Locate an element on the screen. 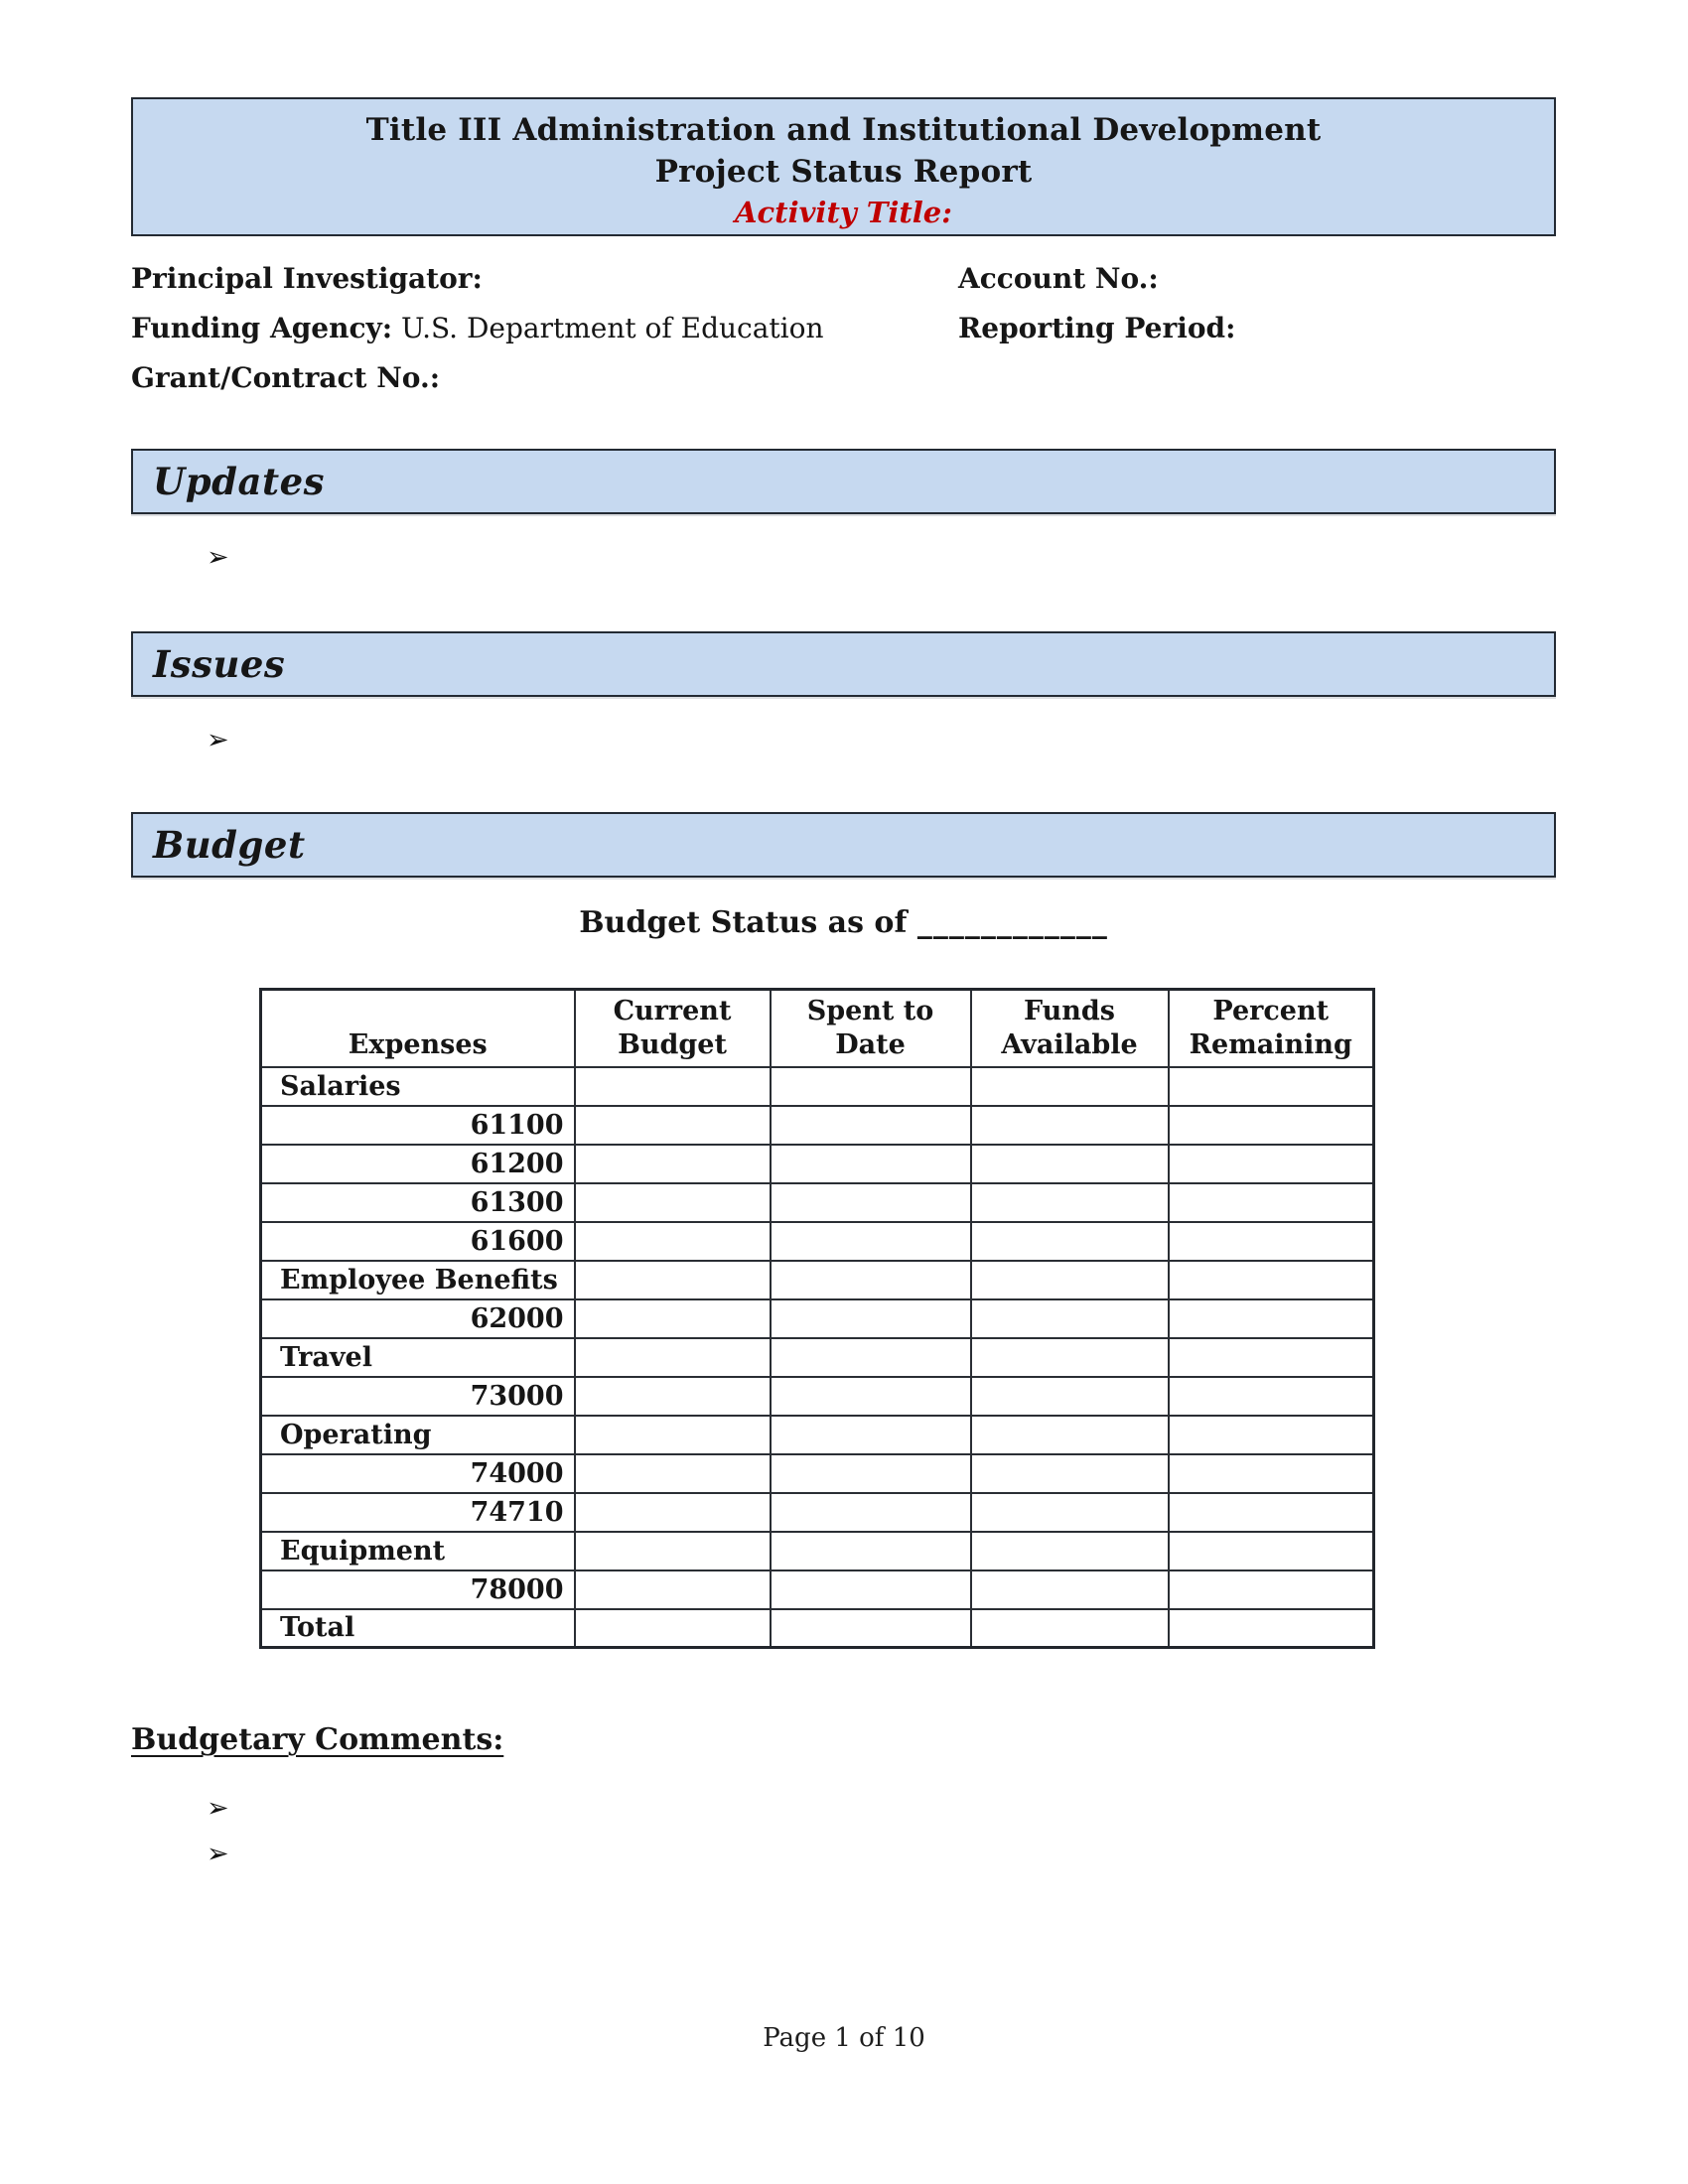 The width and height of the screenshot is (1688, 2184). reporting-period-label: Reporting Period: is located at coordinates (1097, 328).